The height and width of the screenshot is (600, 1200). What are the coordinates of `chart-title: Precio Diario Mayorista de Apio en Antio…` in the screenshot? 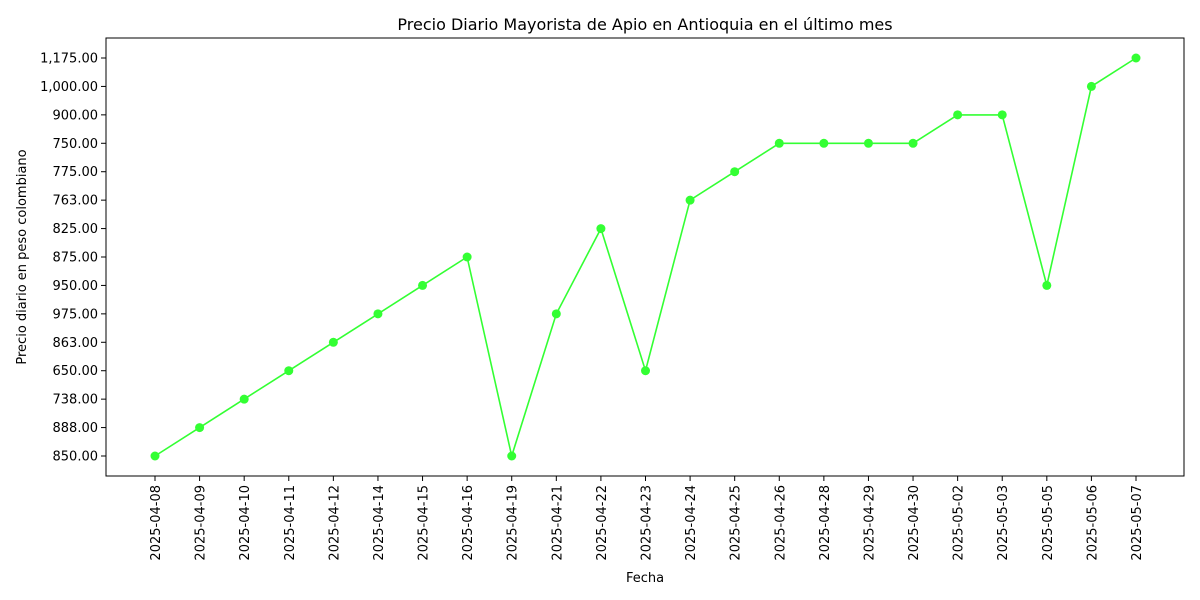 It's located at (644, 24).